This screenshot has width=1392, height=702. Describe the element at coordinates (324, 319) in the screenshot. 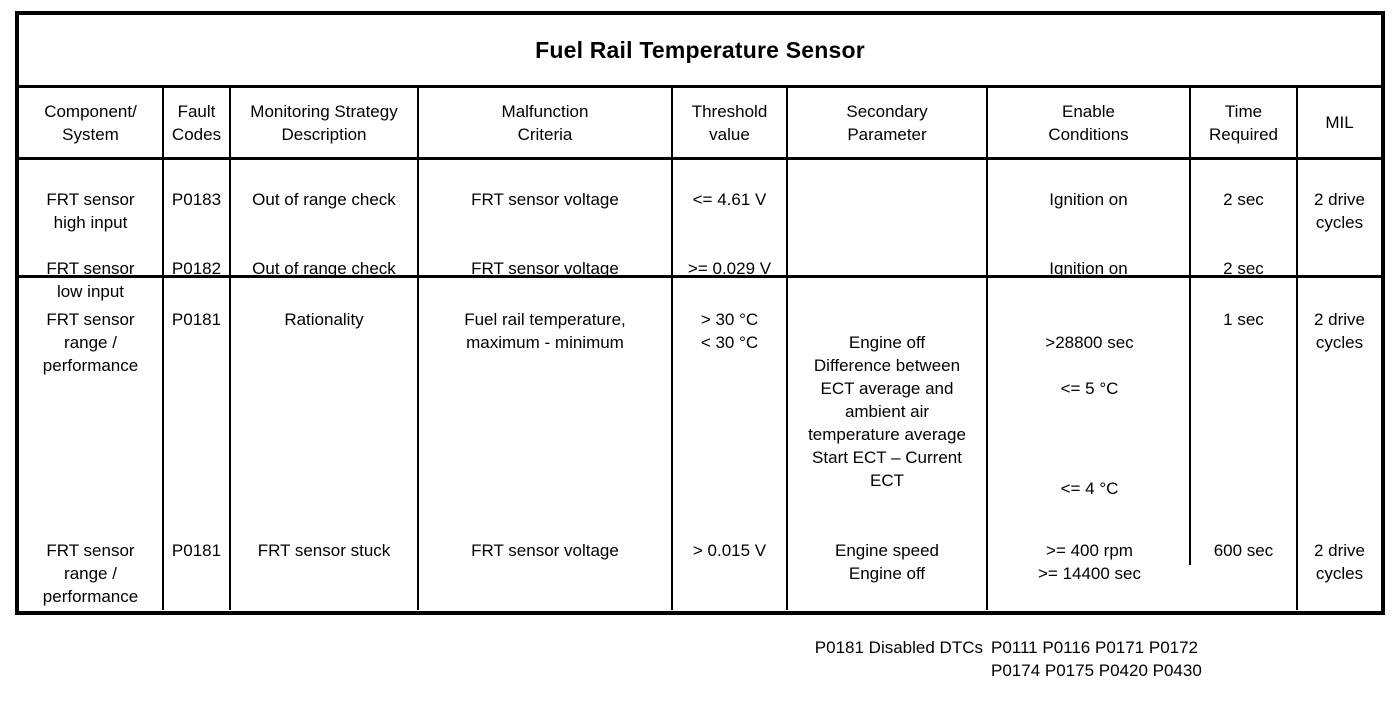

I see `strategy-rationality: Rationality` at that location.